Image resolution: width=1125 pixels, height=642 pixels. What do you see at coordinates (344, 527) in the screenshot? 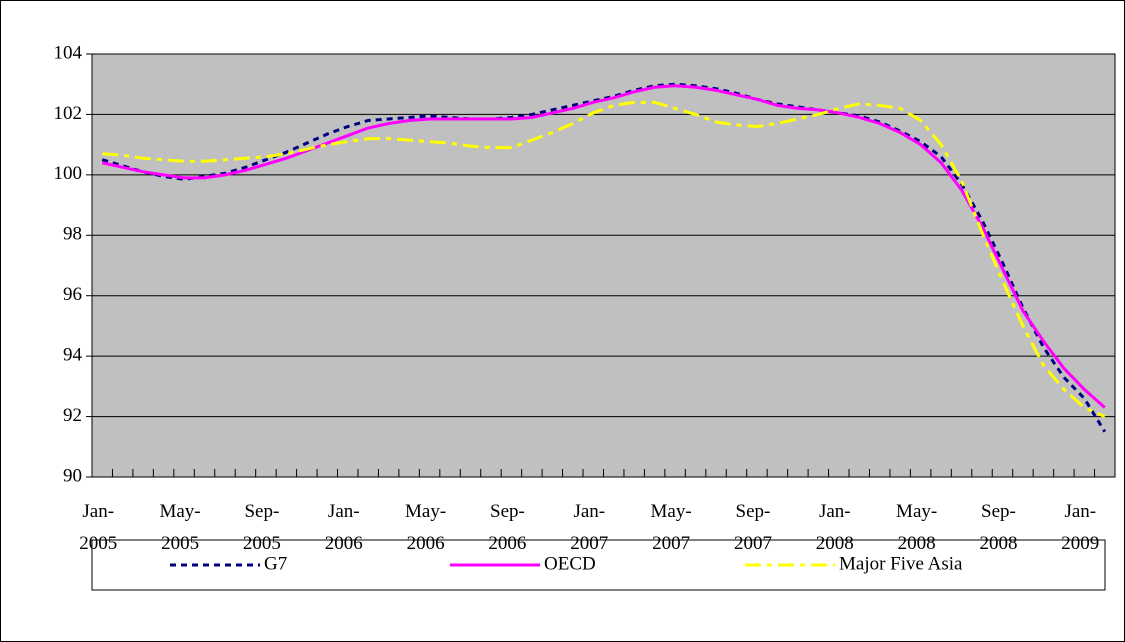
I see `x-tick-label: Jan- 2006` at bounding box center [344, 527].